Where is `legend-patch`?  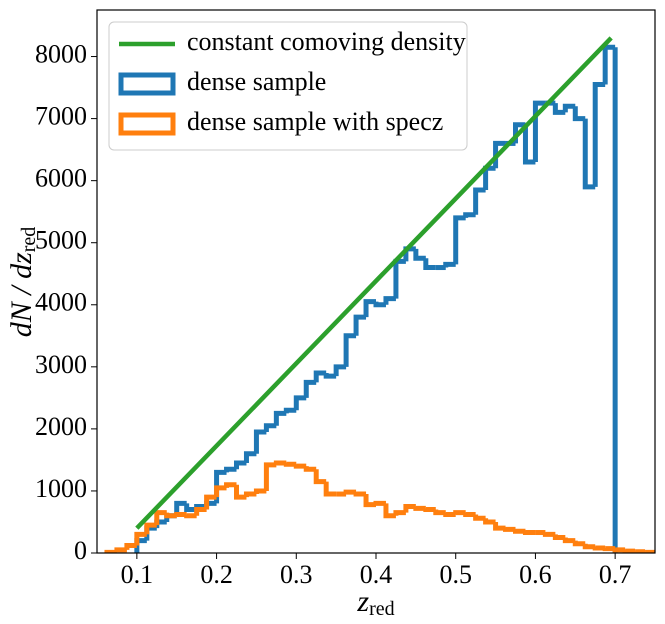
legend-patch is located at coordinates (147, 124).